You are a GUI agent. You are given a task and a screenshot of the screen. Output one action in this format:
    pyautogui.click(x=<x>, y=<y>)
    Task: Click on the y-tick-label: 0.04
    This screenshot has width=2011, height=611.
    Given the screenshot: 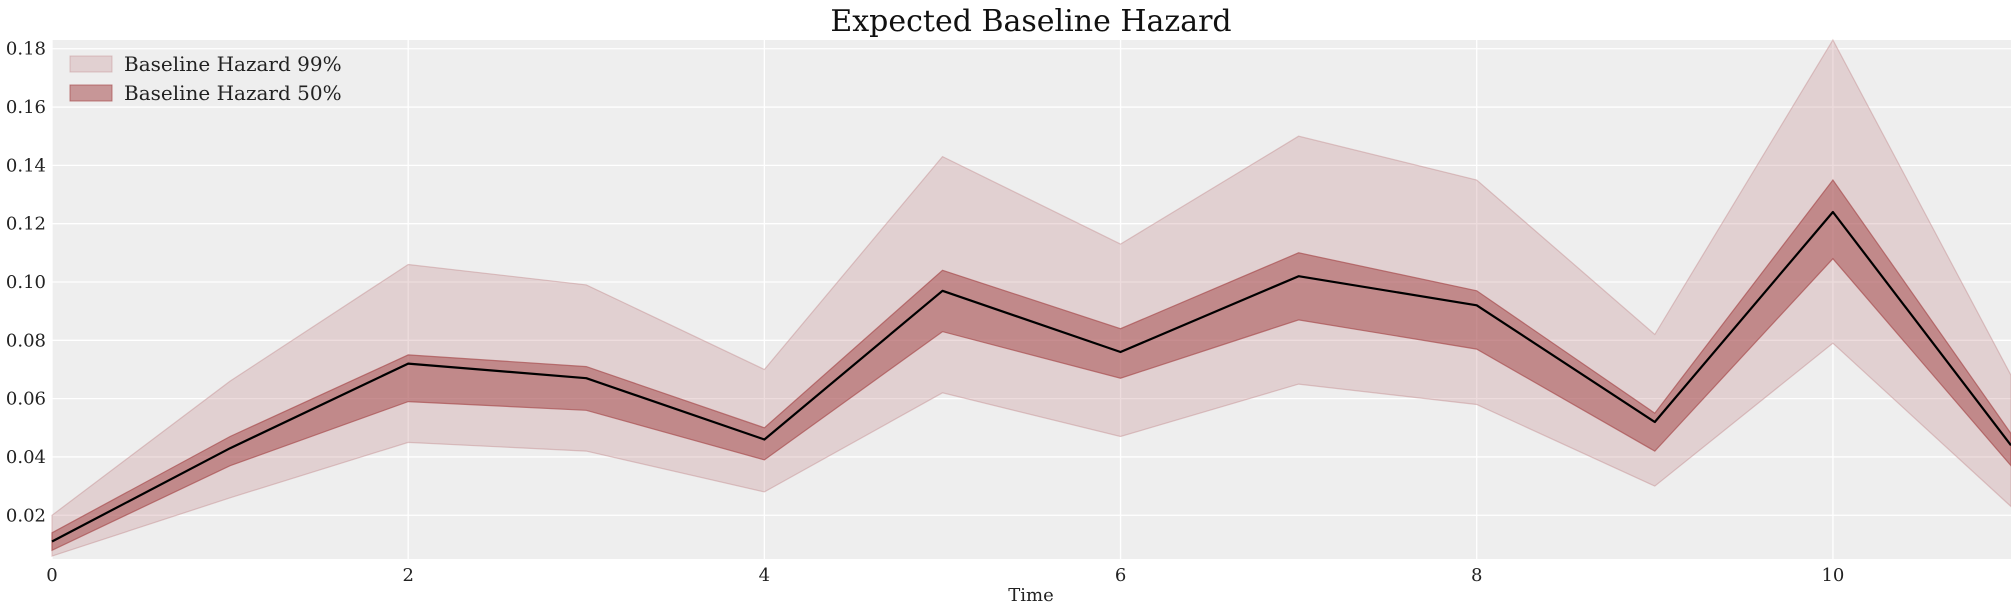 What is the action you would take?
    pyautogui.click(x=26, y=457)
    